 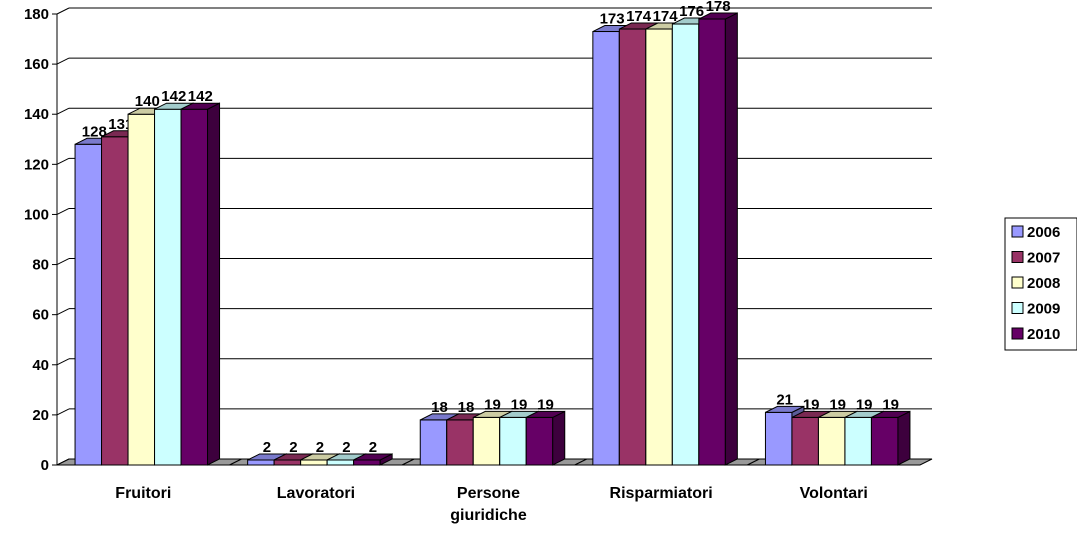 I want to click on x-tick-label: Volontari, so click(x=834, y=493).